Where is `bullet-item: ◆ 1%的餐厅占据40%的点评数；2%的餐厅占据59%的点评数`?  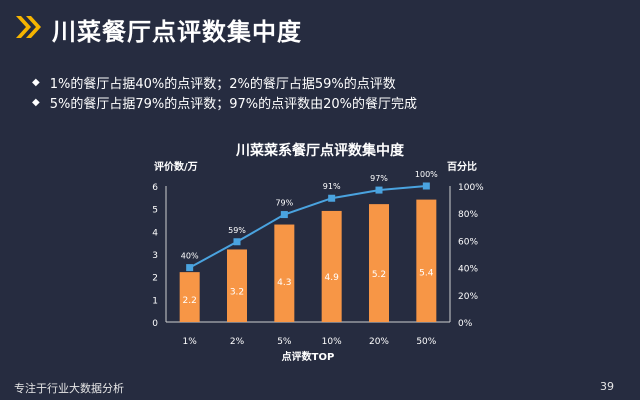 bullet-item: ◆ 1%的餐厅占据40%的点评数；2%的餐厅占据59%的点评数 is located at coordinates (223, 82).